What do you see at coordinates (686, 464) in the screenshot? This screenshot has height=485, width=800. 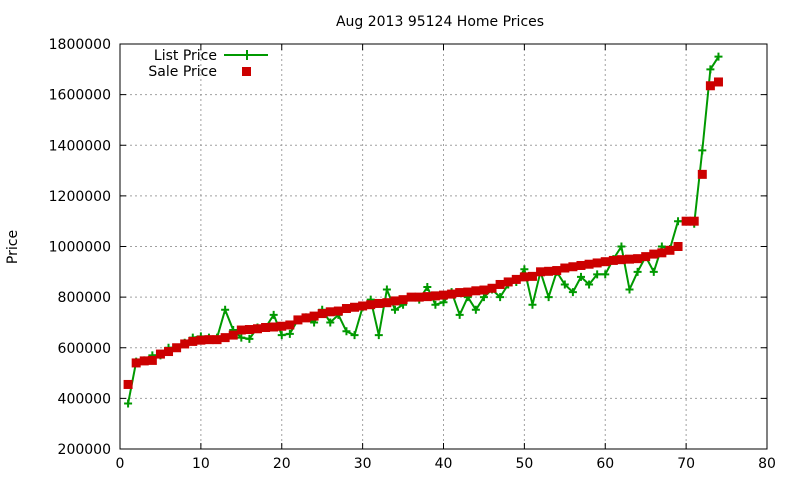 I see `x-tick-label: 70` at bounding box center [686, 464].